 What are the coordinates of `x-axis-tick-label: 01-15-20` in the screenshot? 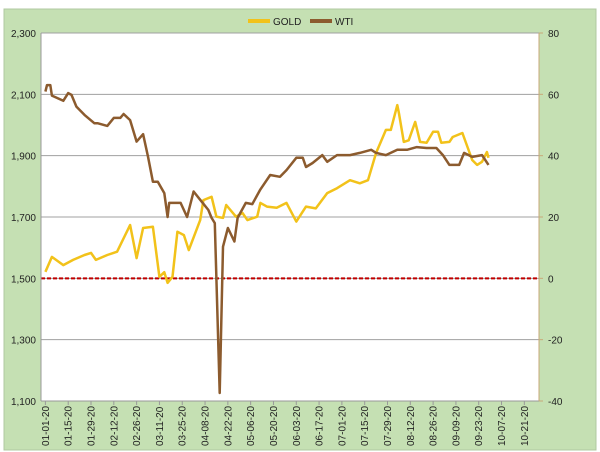 It's located at (69, 426).